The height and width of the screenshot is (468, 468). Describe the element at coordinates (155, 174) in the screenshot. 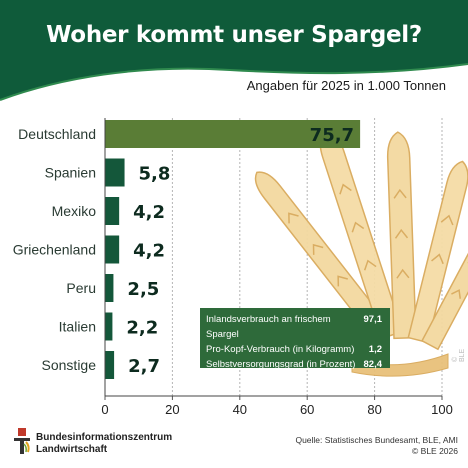

I see `value-label: 5,8` at that location.